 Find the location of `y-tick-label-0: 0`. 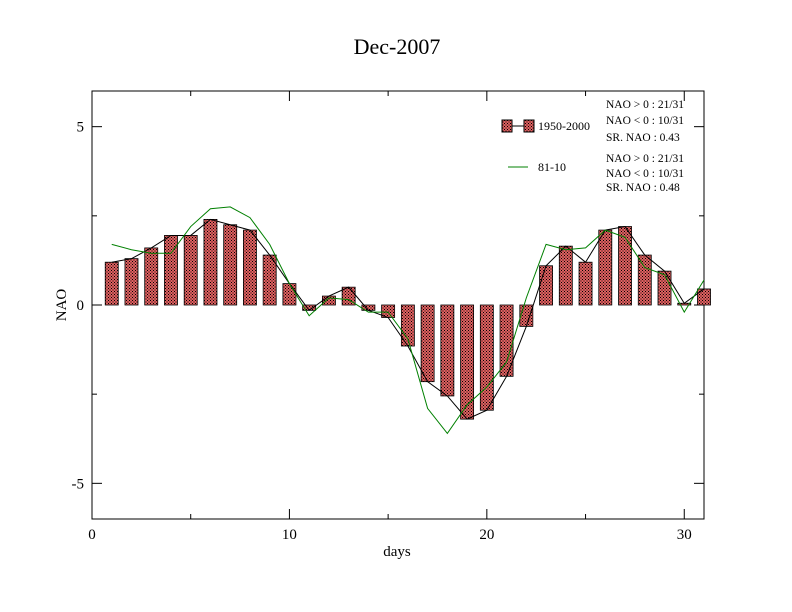

y-tick-label-0: 0 is located at coordinates (81, 306).